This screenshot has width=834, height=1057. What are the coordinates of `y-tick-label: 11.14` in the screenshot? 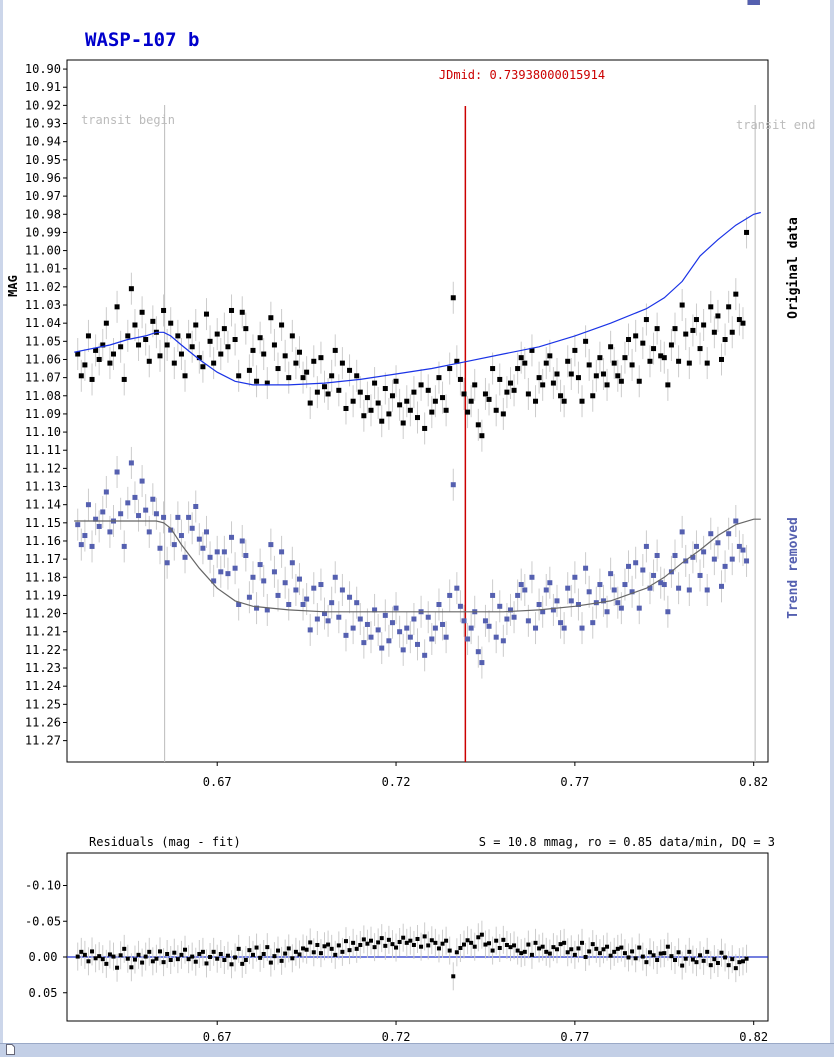 It's located at (43, 505).